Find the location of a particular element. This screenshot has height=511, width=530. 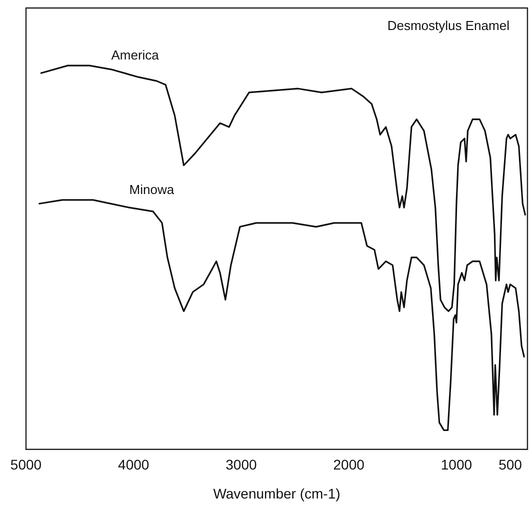

series-label: America is located at coordinates (135, 55).